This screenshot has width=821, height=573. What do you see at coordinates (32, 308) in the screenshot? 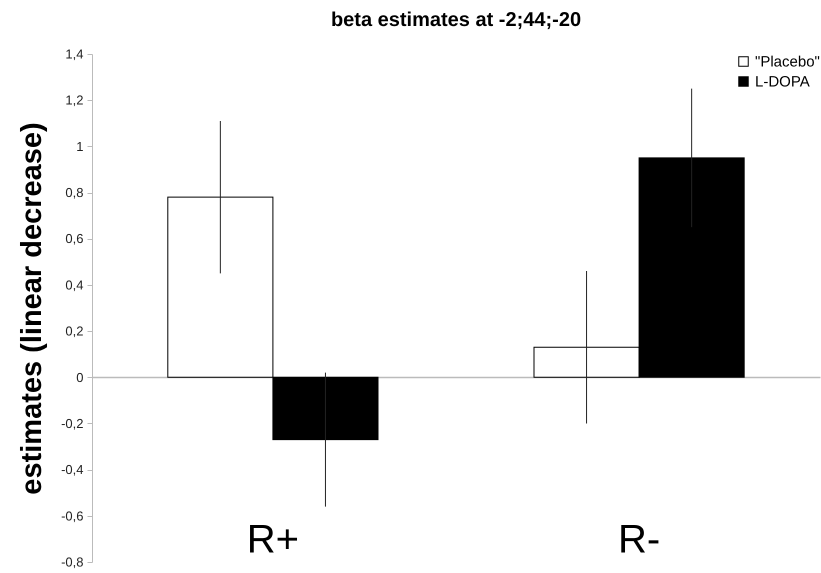
I see `y-axis-title: estimates (linear decrease)` at bounding box center [32, 308].